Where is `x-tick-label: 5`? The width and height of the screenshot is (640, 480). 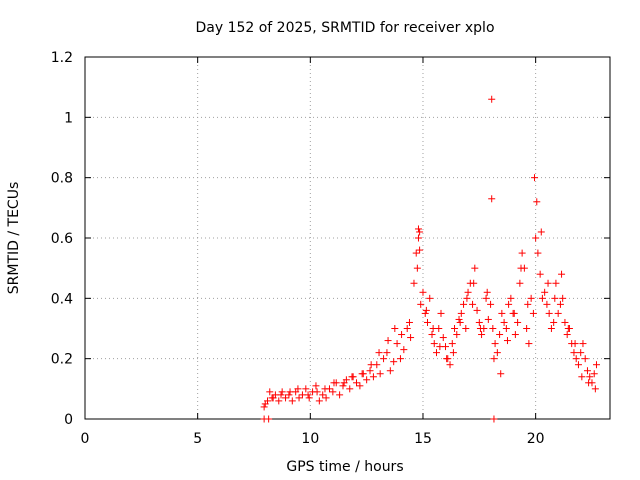
x-tick-label: 5 is located at coordinates (197, 439).